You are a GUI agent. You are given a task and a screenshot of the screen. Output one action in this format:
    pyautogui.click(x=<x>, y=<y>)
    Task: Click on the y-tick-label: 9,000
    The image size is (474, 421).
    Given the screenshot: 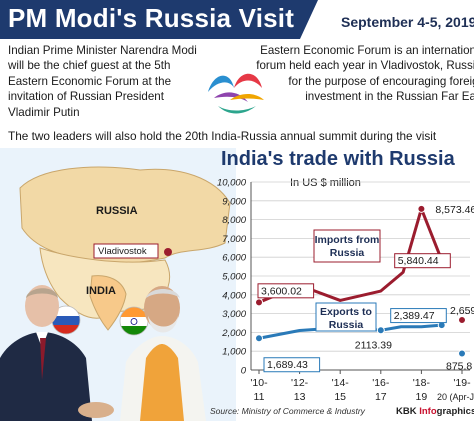 What is the action you would take?
    pyautogui.click(x=234, y=201)
    